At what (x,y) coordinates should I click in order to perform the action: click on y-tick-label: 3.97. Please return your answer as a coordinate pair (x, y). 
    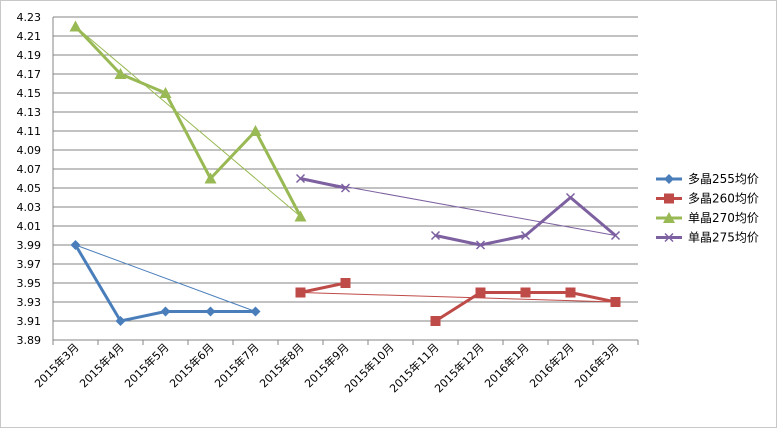
    Looking at the image, I should click on (29, 264).